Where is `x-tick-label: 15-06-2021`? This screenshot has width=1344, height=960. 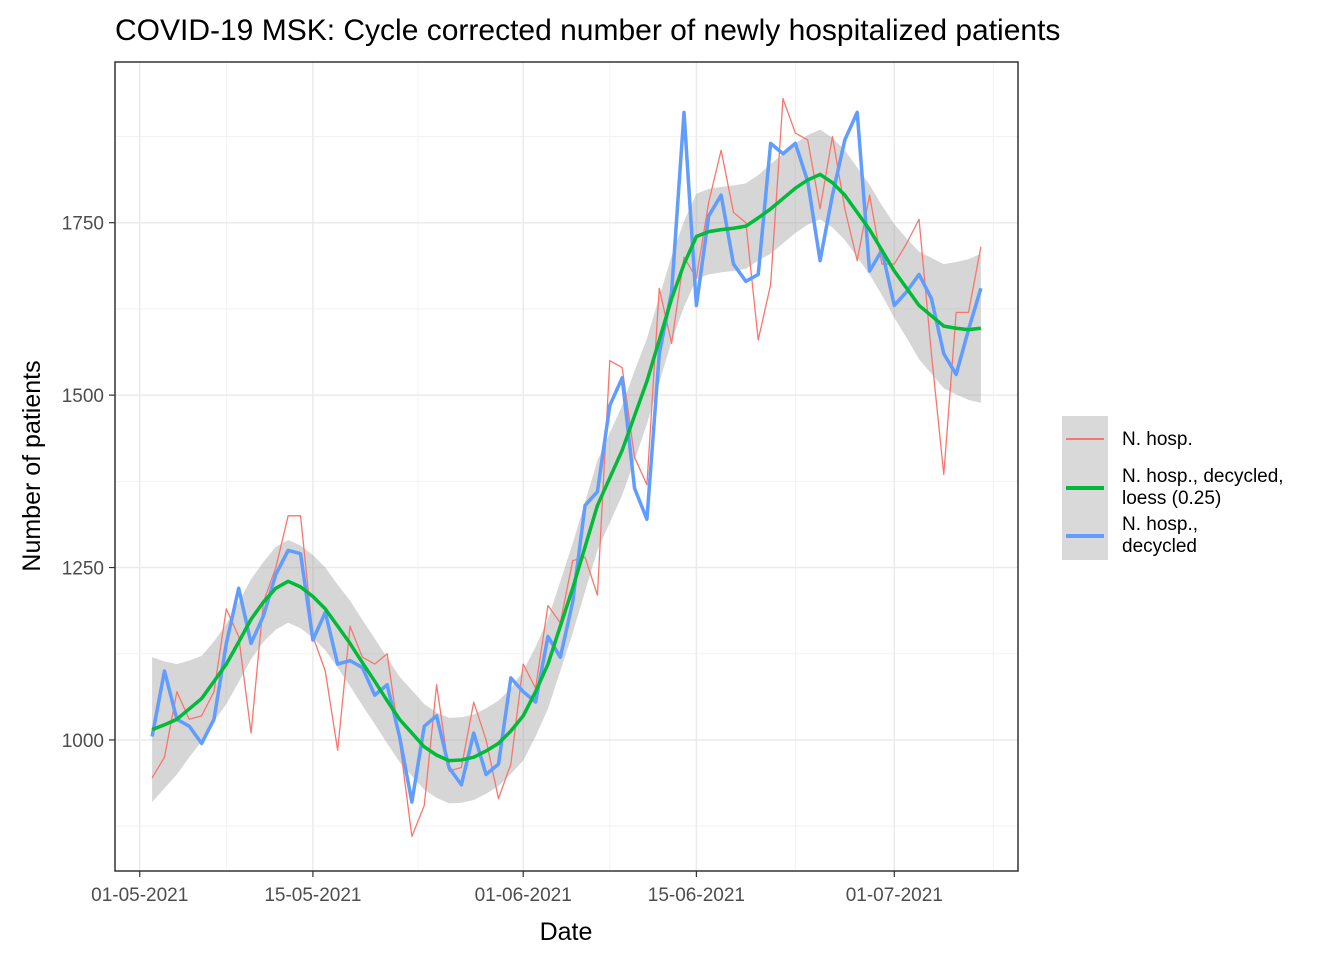 x-tick-label: 15-06-2021 is located at coordinates (696, 895).